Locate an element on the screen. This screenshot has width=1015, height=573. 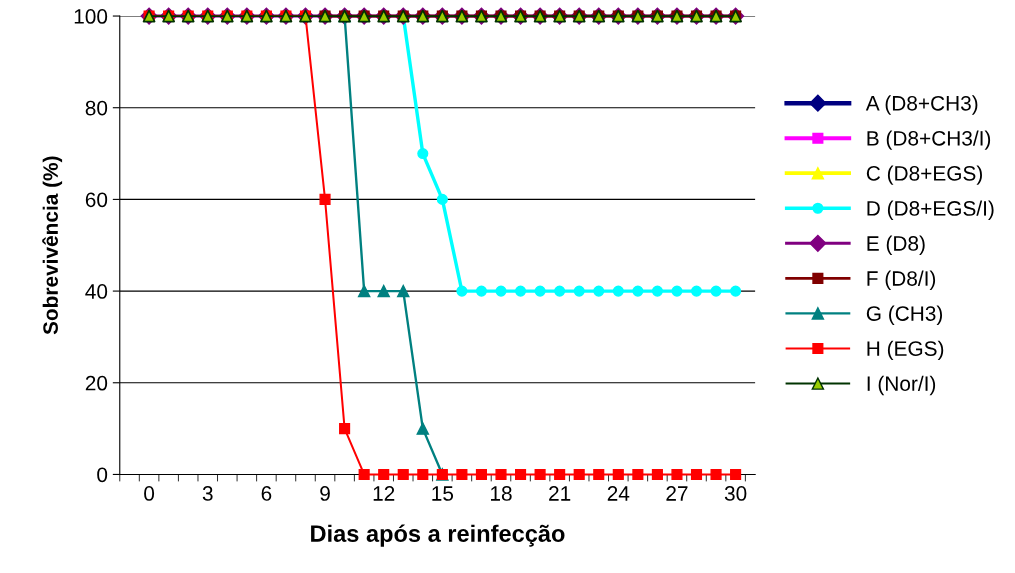
legend-label: E (D8) is located at coordinates (896, 245).